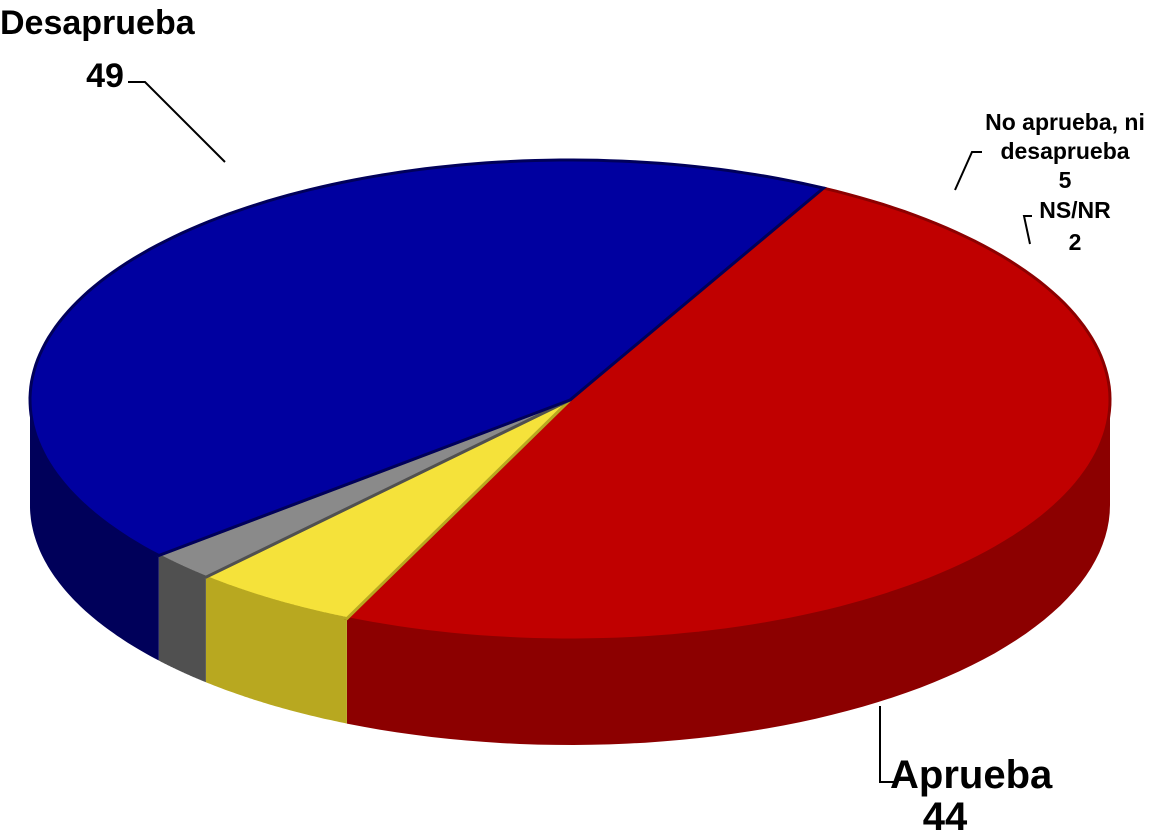 The width and height of the screenshot is (1167, 840). Describe the element at coordinates (1075, 242) in the screenshot. I see `slice-value: 2` at that location.